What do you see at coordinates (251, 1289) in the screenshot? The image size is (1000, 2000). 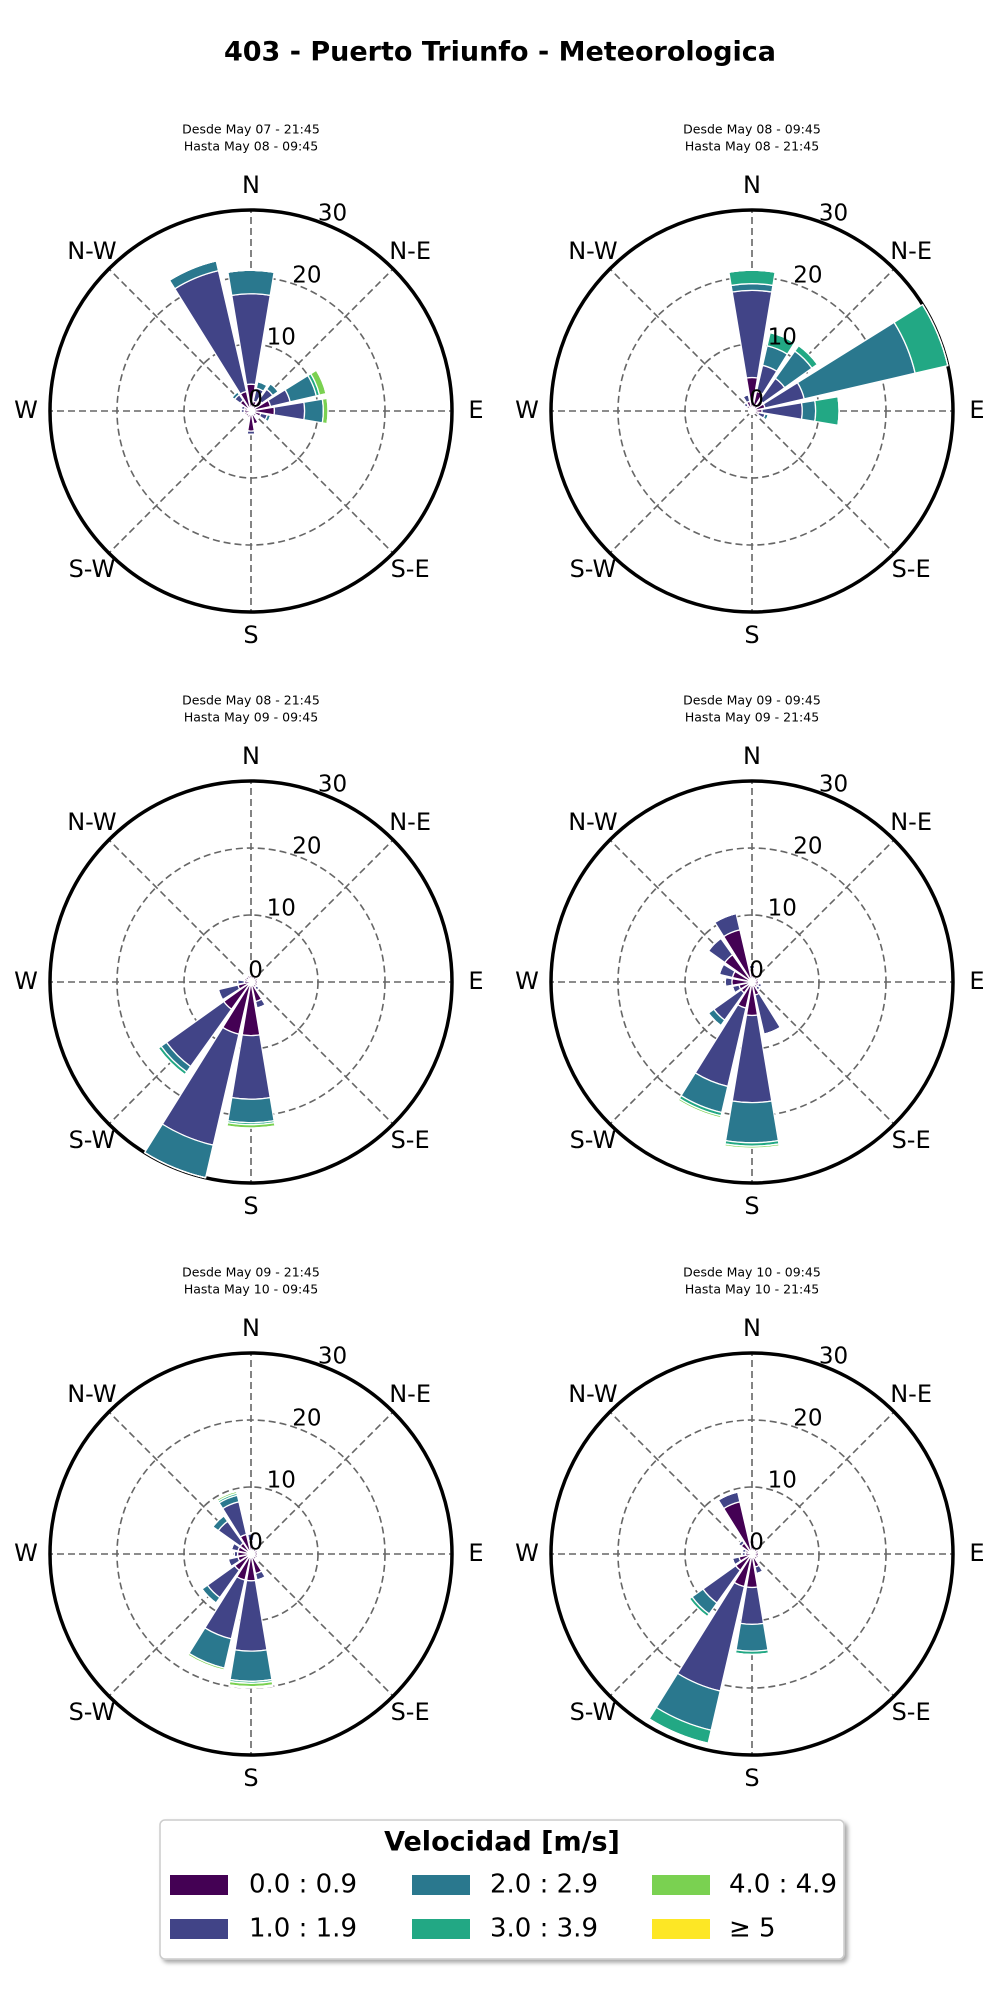 I see `subtitle: Hasta May 10 - 09:45` at bounding box center [251, 1289].